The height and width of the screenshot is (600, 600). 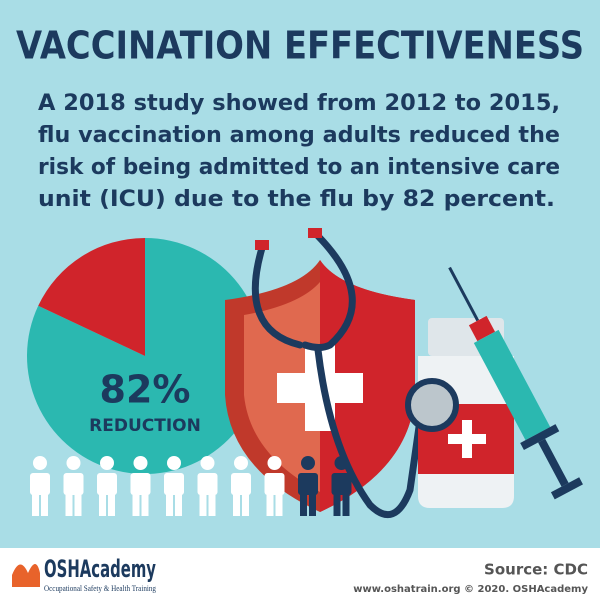 What do you see at coordinates (100, 588) in the screenshot?
I see `logo-tagline: Occupational Safety & Health Training` at bounding box center [100, 588].